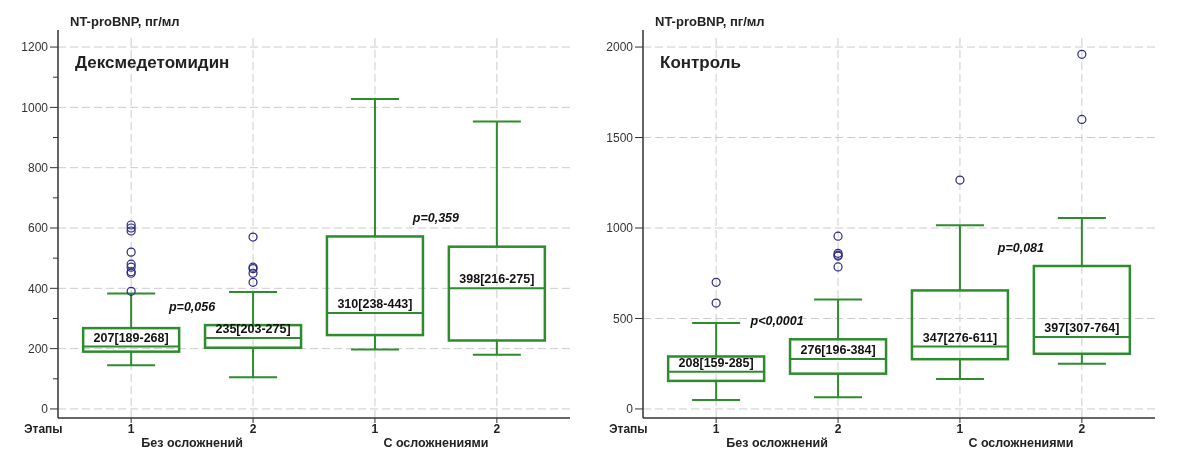 The width and height of the screenshot is (1177, 455). What do you see at coordinates (38, 288) in the screenshot?
I see `y-tick-label: 400` at bounding box center [38, 288].